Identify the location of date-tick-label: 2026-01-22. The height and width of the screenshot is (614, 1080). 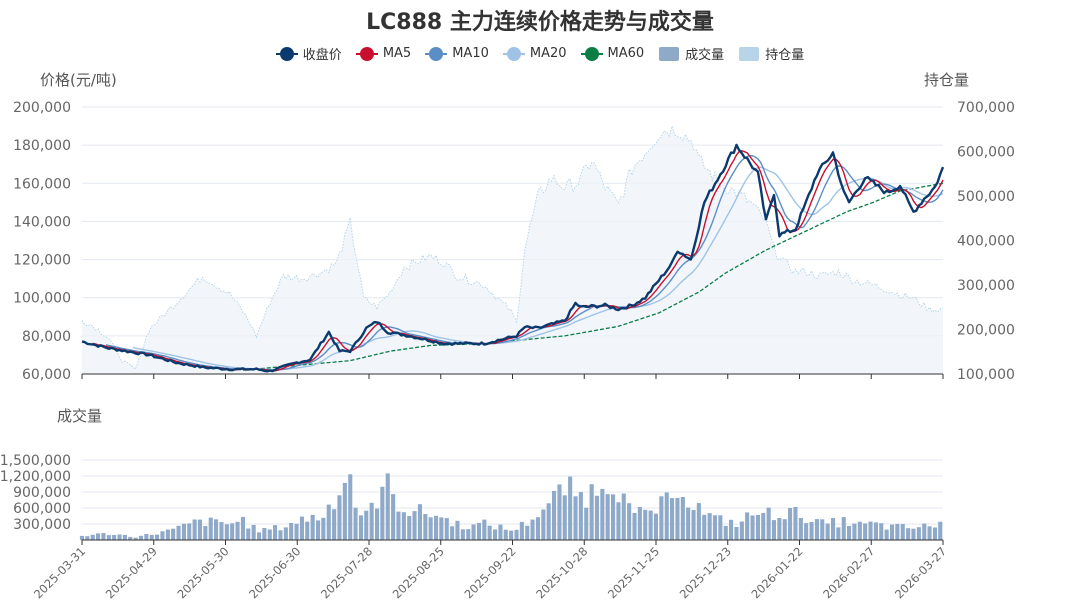
(776, 572).